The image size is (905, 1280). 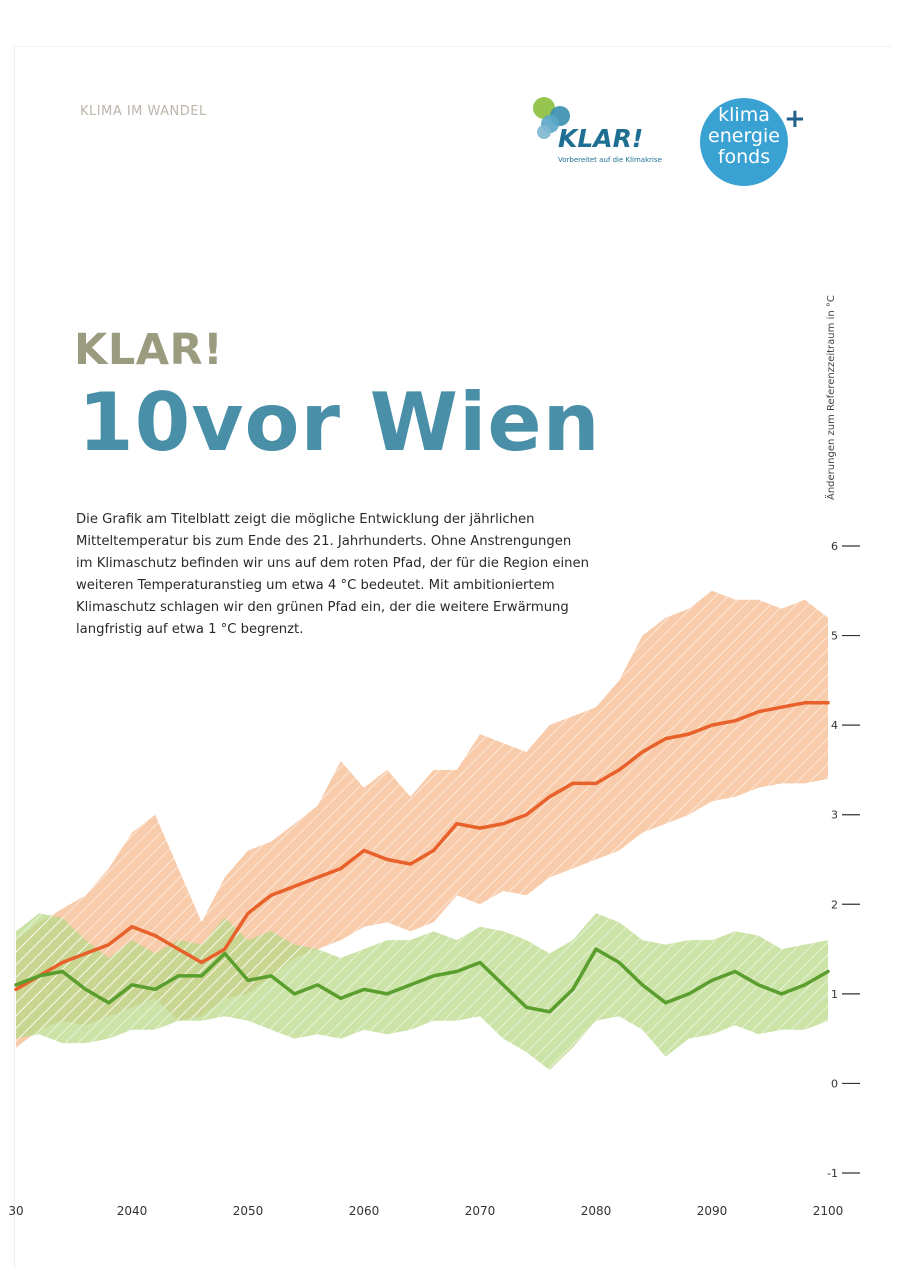 I want to click on fonds-logo-circle, so click(x=744, y=142).